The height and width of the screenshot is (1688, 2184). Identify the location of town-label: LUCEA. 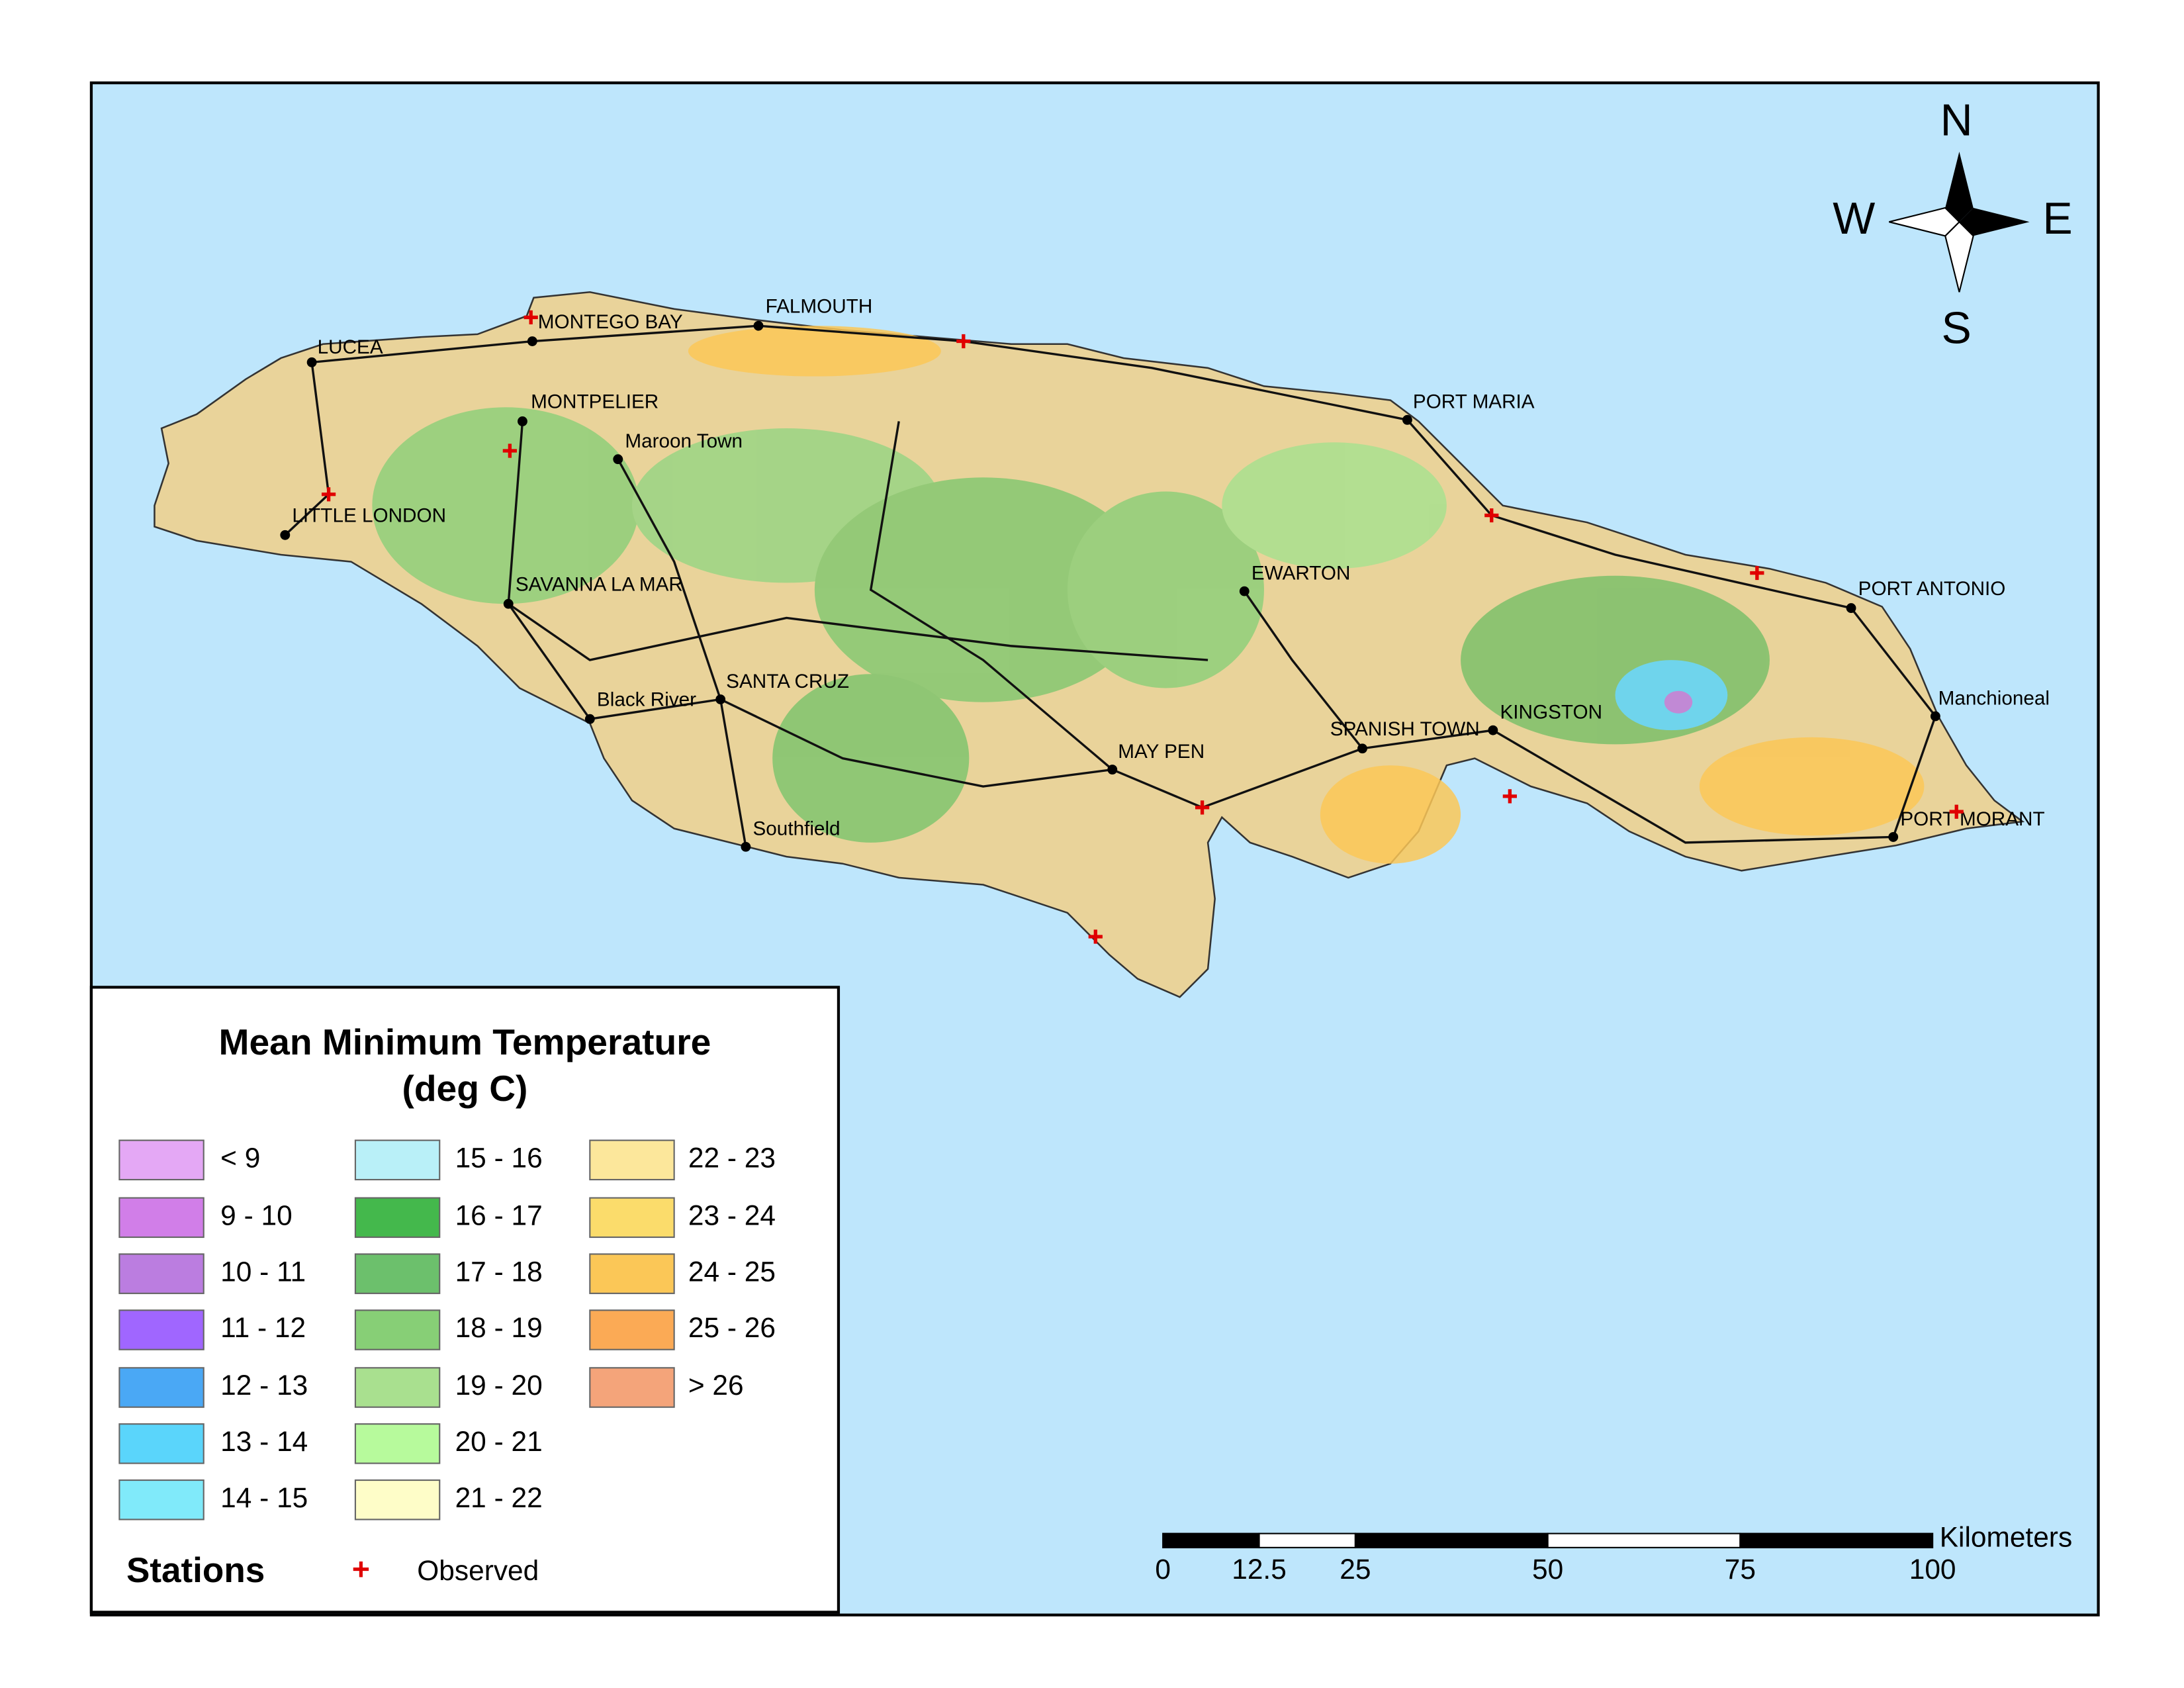
(350, 347).